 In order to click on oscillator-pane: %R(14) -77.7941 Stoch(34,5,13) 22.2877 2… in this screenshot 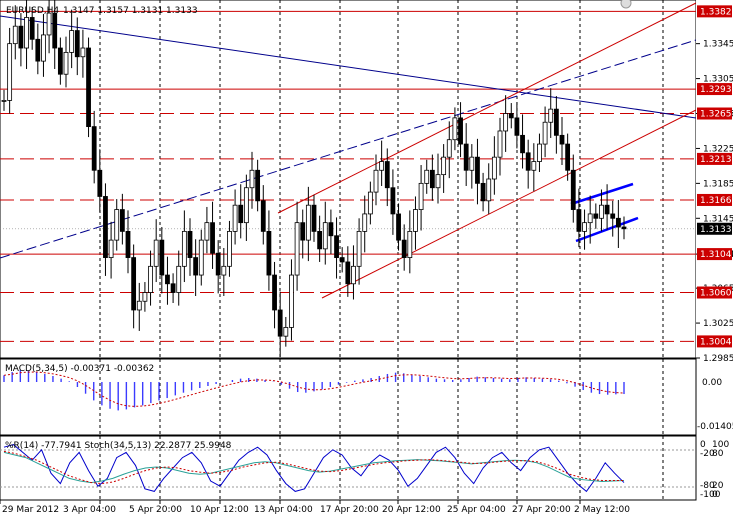, I will do `click(364, 468)`.